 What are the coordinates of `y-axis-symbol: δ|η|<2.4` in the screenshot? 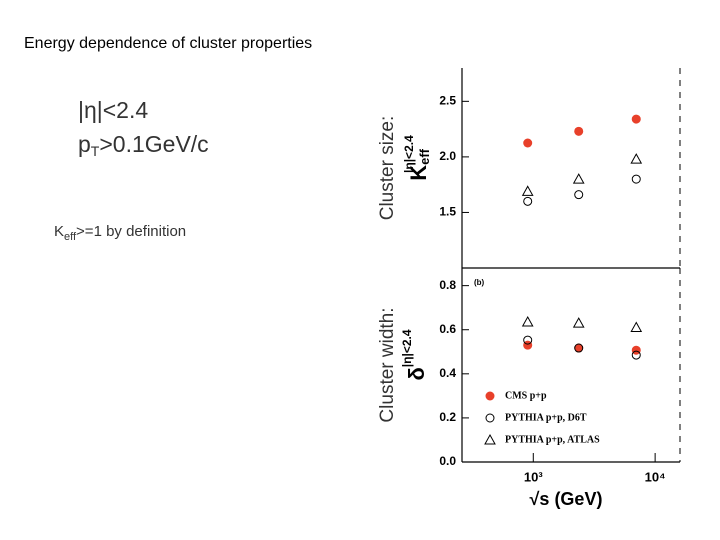 It's located at (414, 354).